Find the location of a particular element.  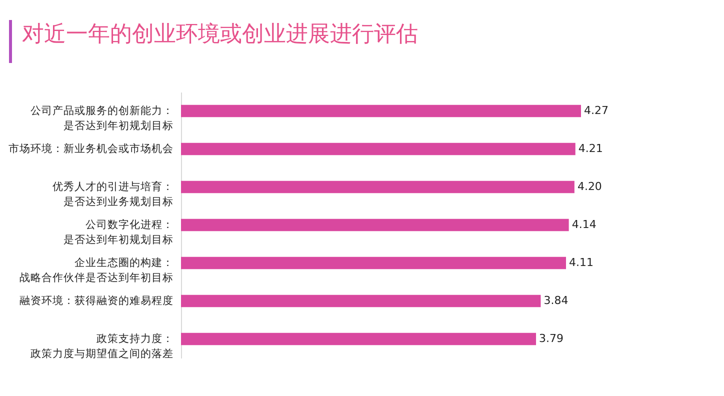

data-label: 4.14 is located at coordinates (584, 224).